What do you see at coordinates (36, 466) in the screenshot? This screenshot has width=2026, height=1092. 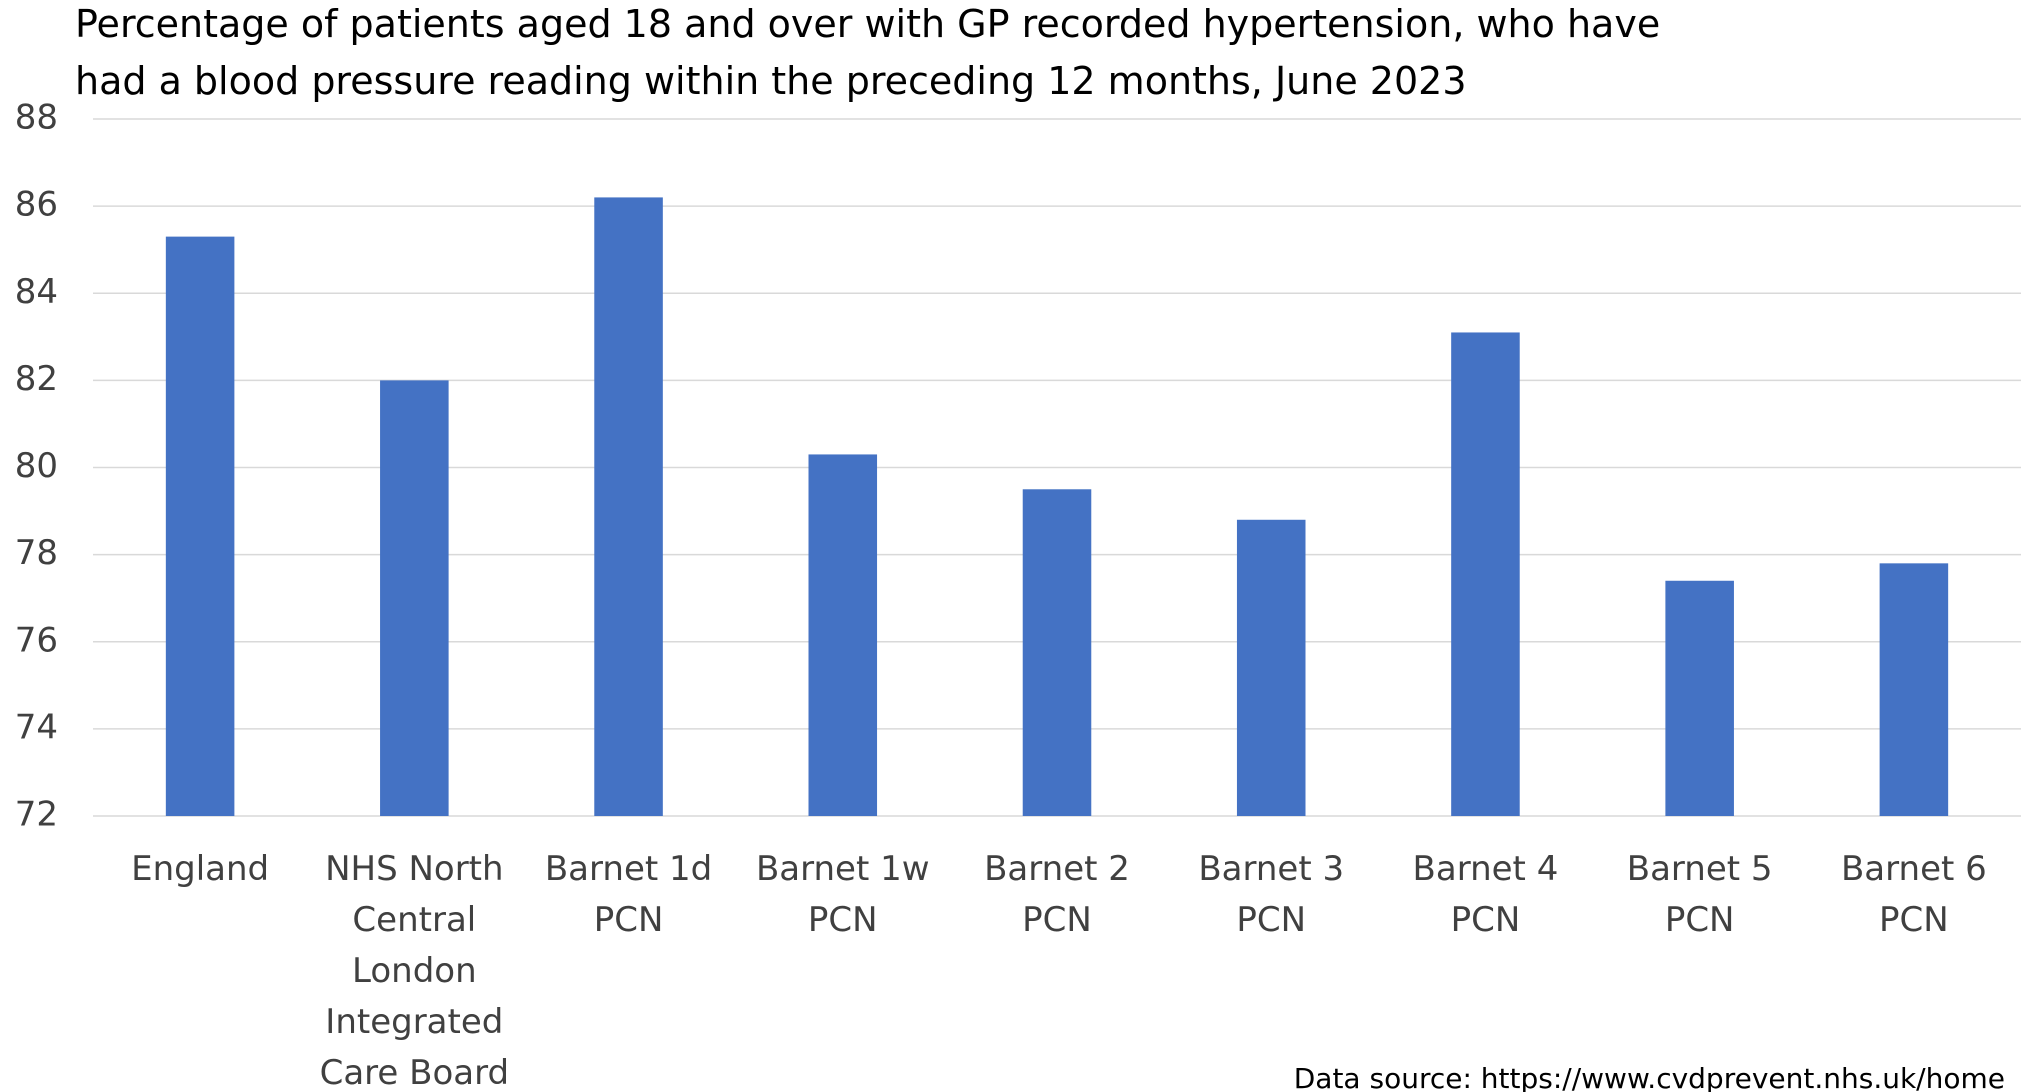 I see `y-tick-label: 80` at bounding box center [36, 466].